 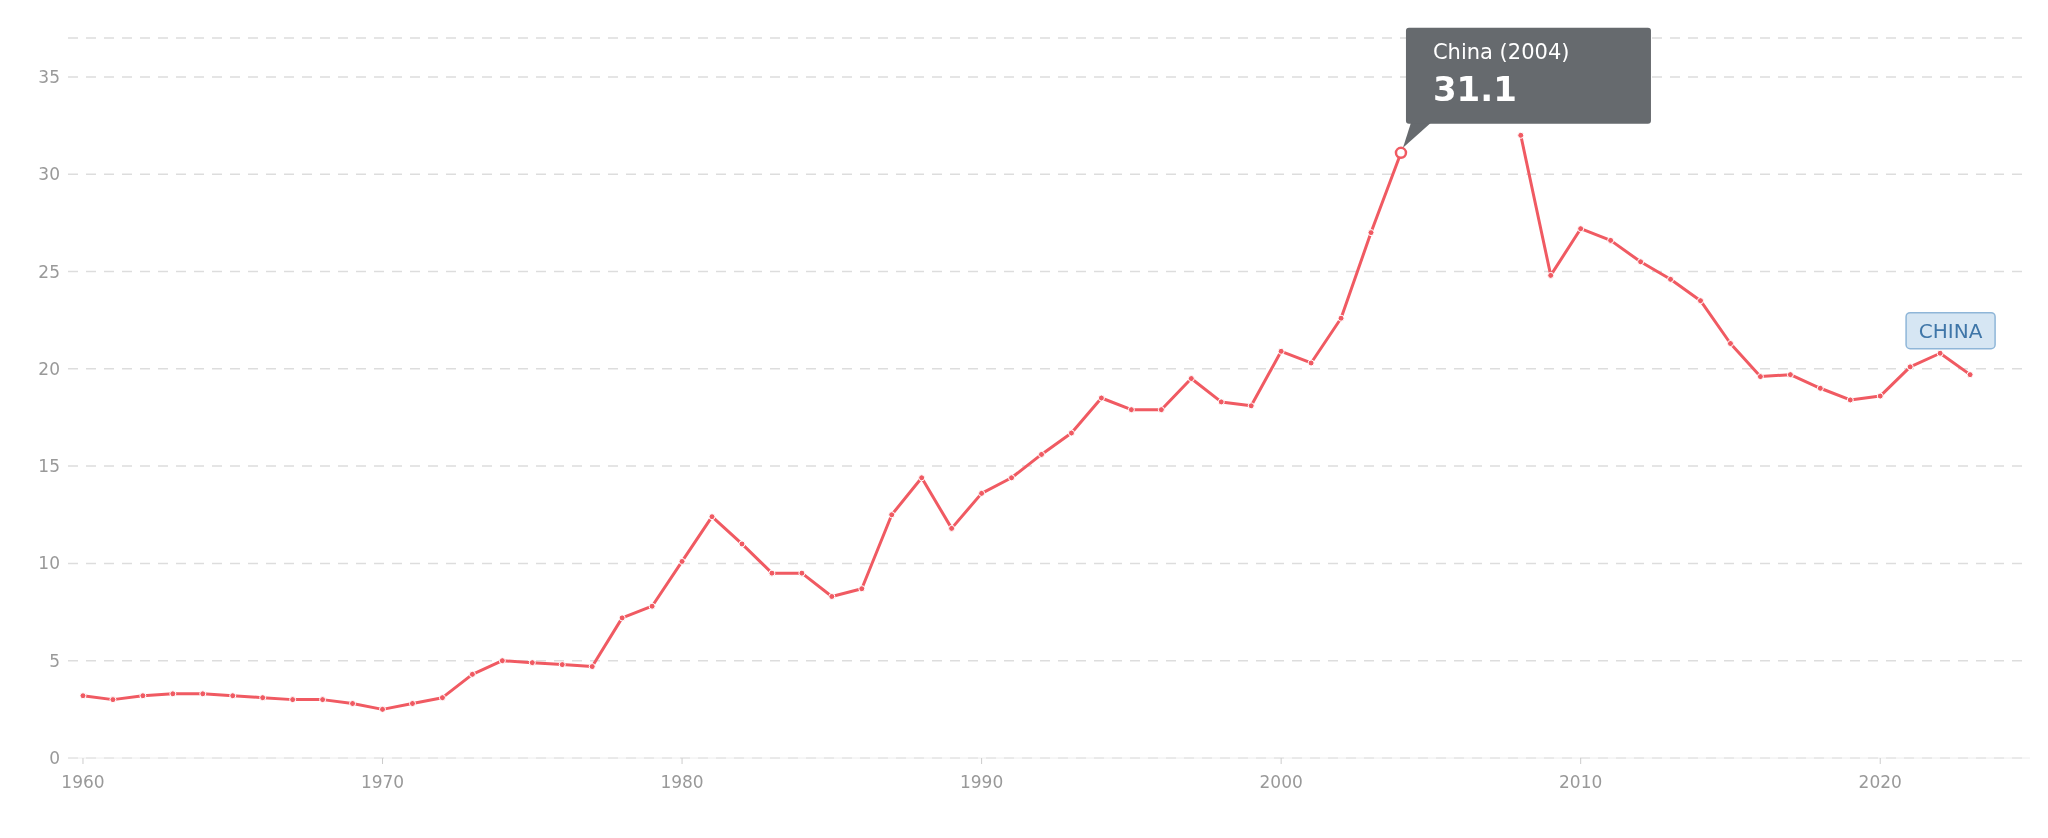 What do you see at coordinates (49, 563) in the screenshot?
I see `y-tick-label: 10` at bounding box center [49, 563].